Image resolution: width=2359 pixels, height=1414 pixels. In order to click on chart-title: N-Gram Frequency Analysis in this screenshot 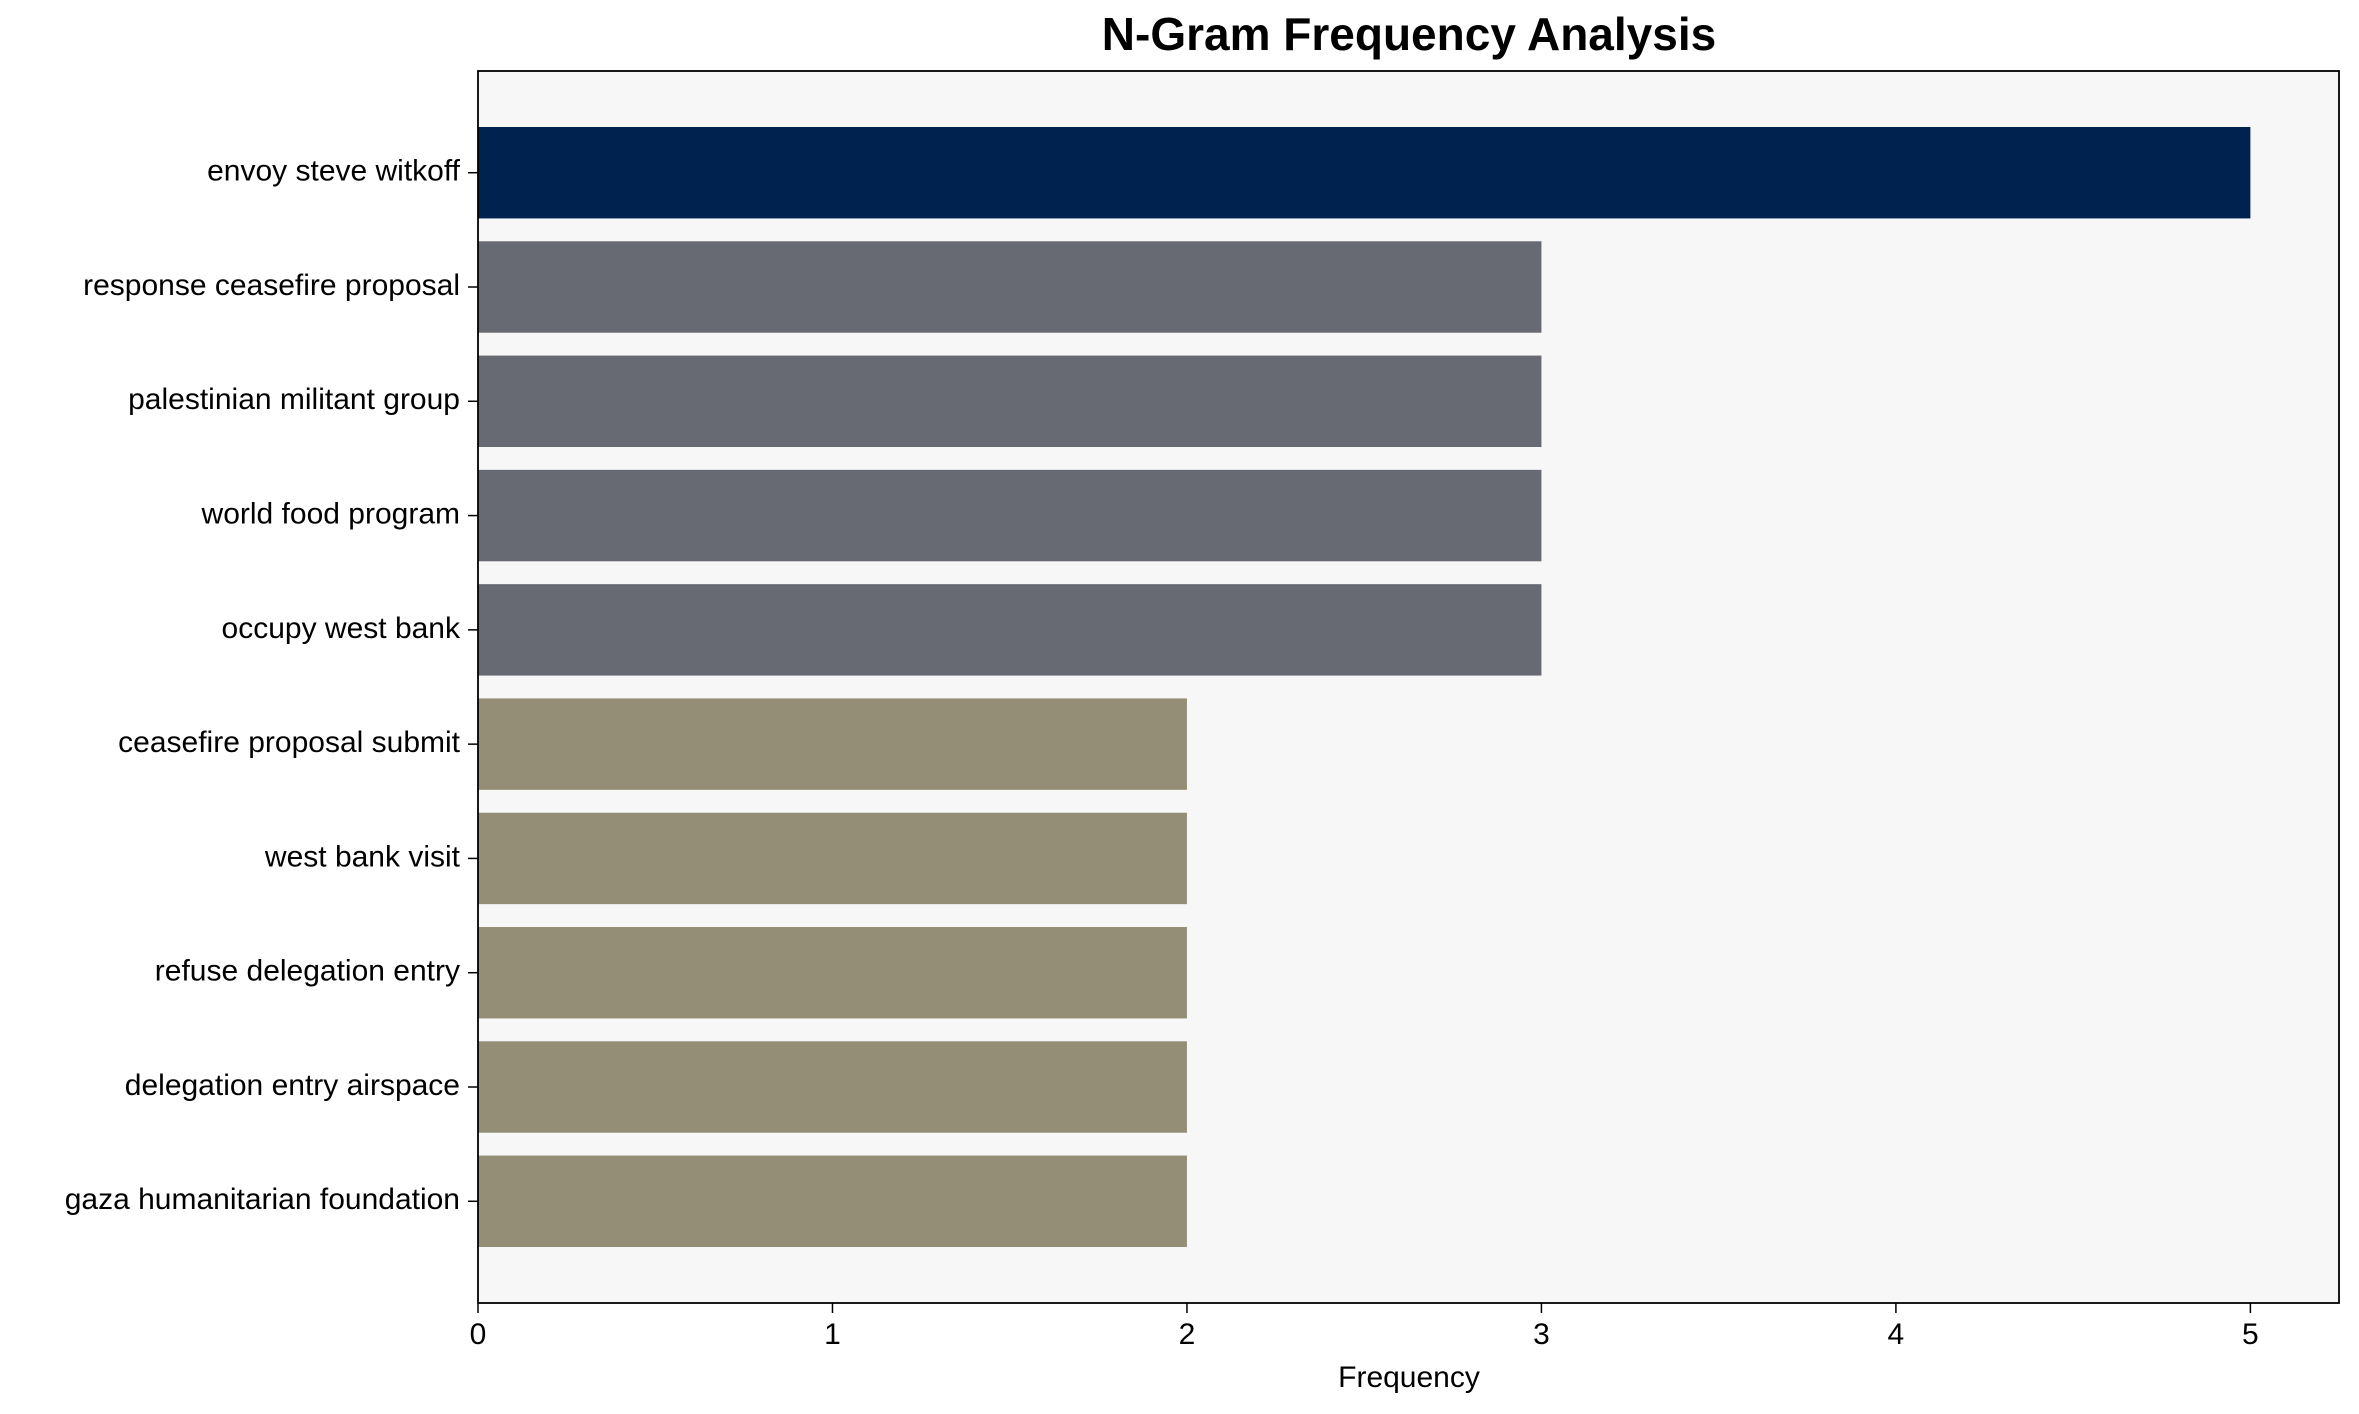, I will do `click(1409, 34)`.